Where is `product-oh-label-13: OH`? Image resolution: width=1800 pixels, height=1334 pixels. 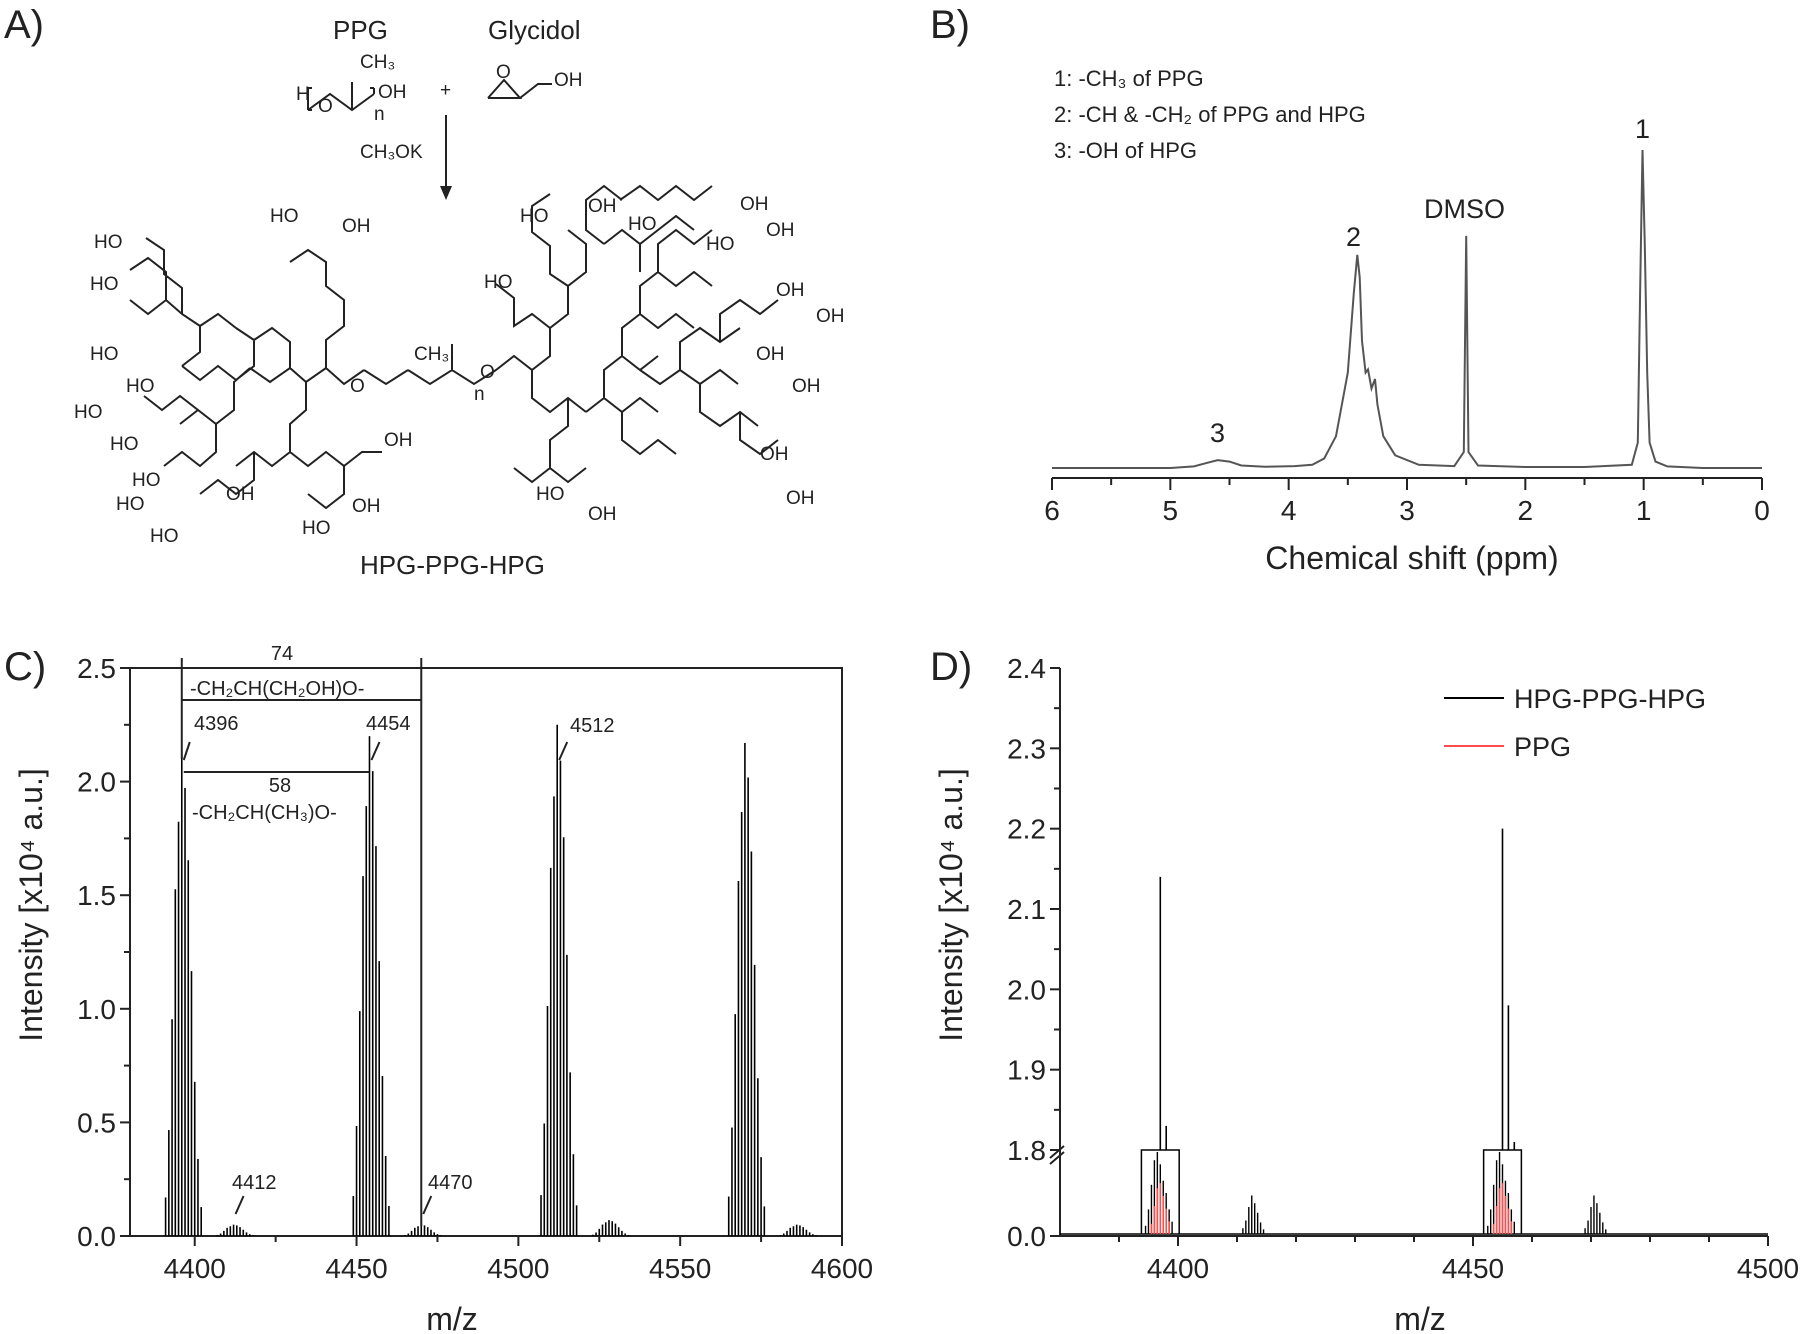
product-oh-label-13: OH is located at coordinates (800, 498).